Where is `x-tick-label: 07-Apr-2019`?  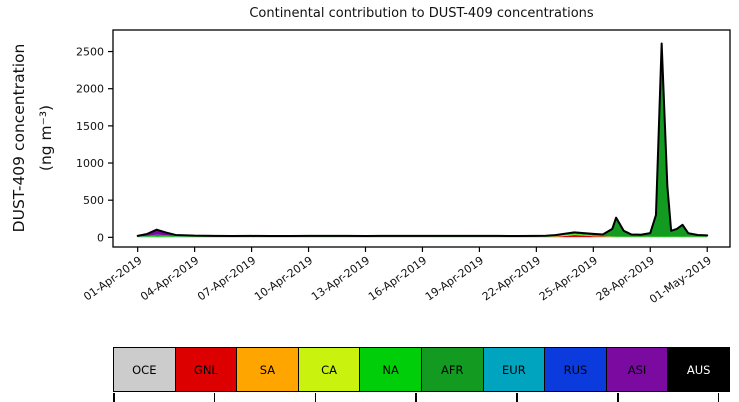
x-tick-label: 07-Apr-2019 is located at coordinates (226, 279).